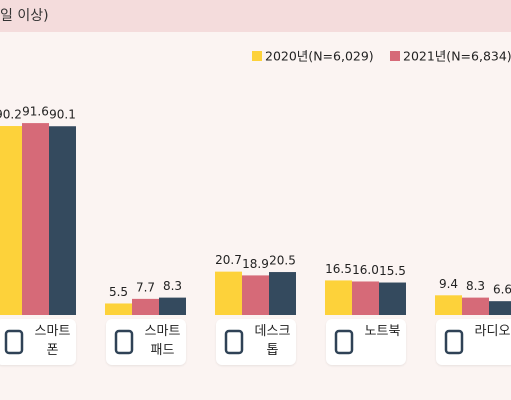 This screenshot has width=511, height=400. What do you see at coordinates (145, 287) in the screenshot?
I see `value-label: 7.7` at bounding box center [145, 287].